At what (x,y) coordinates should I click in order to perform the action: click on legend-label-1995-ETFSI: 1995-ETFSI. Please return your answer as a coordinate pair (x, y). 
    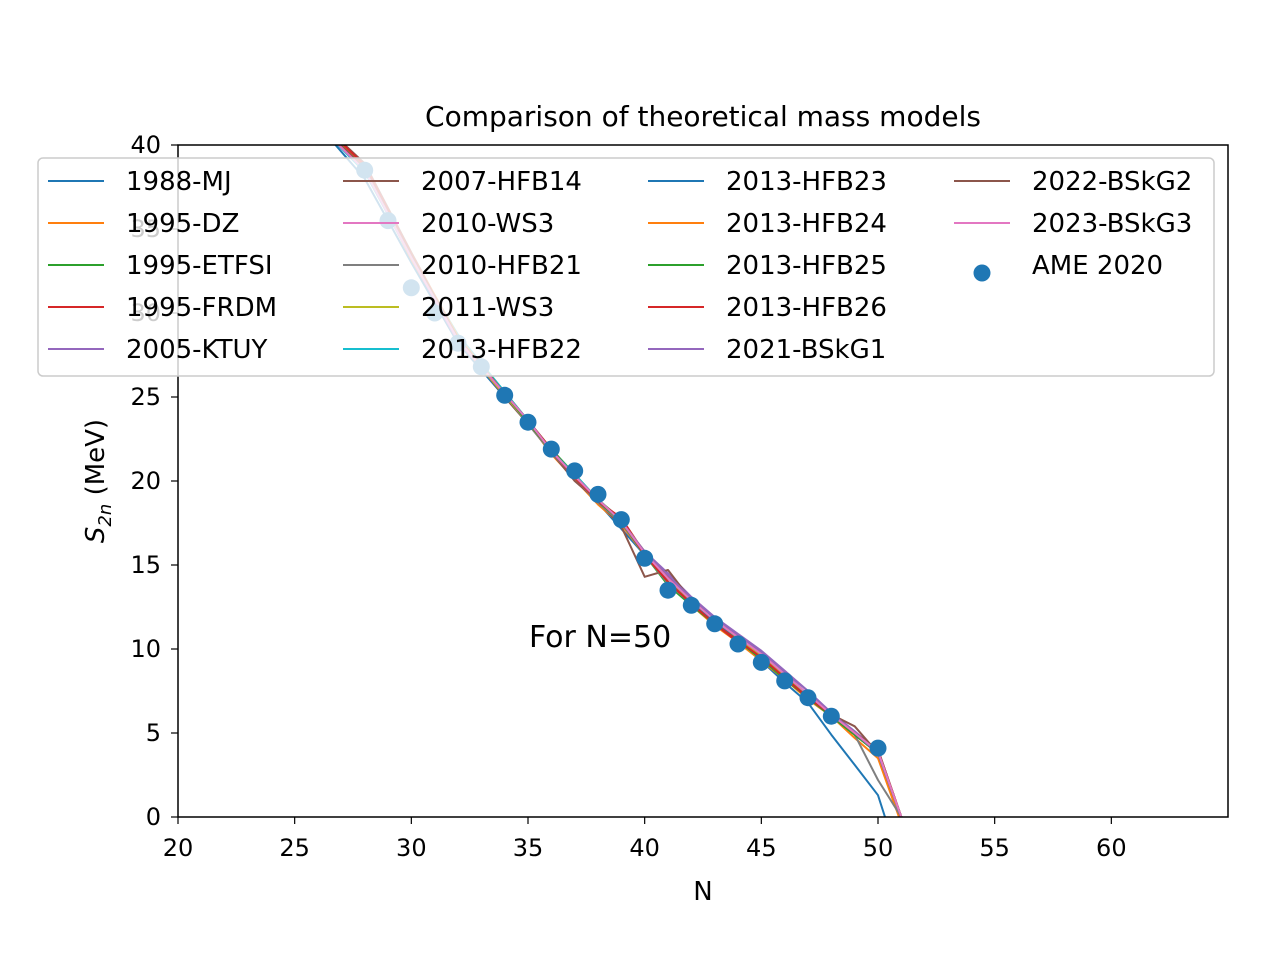
    Looking at the image, I should click on (199, 266).